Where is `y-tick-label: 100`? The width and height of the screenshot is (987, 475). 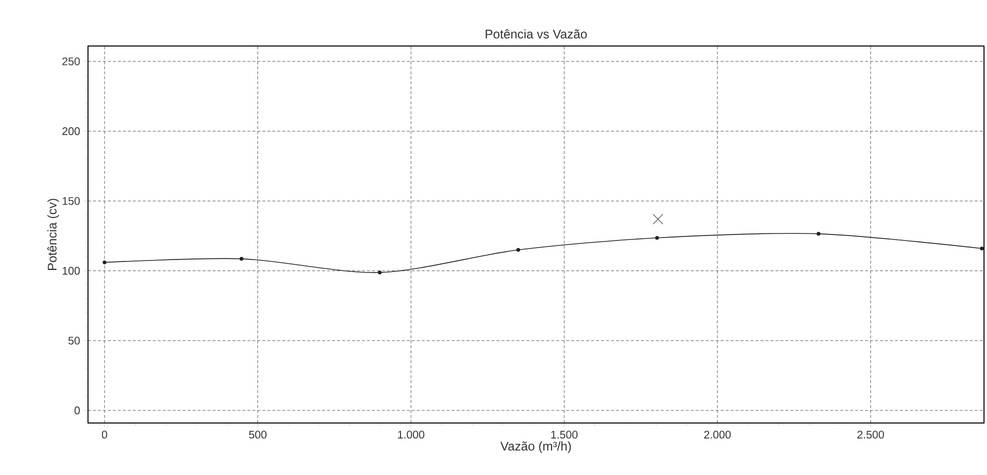
y-tick-label: 100 is located at coordinates (71, 270).